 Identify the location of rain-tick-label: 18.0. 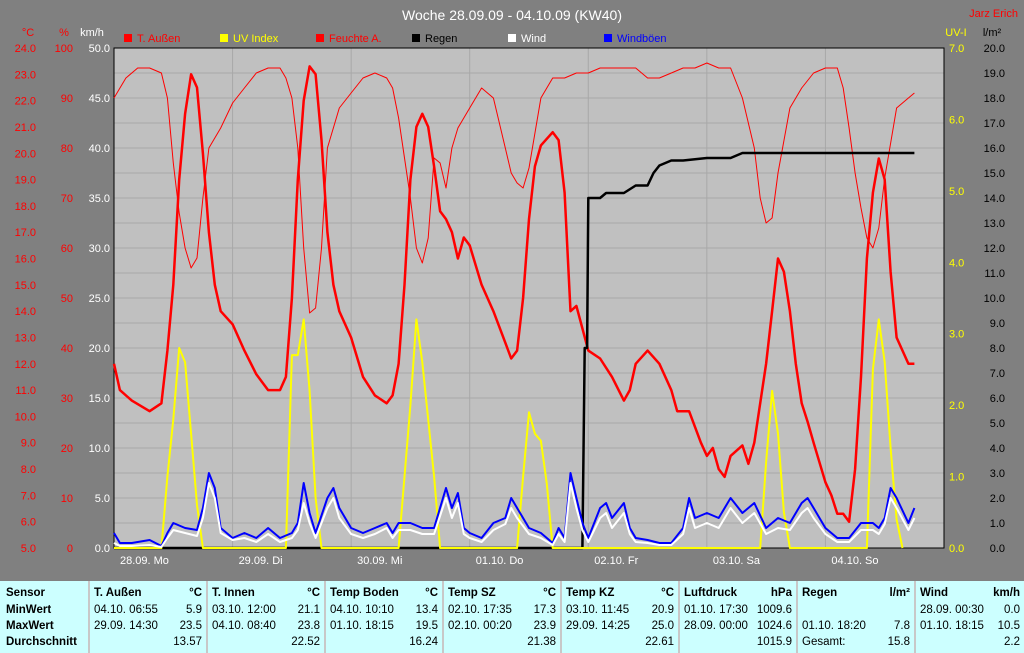
(994, 99).